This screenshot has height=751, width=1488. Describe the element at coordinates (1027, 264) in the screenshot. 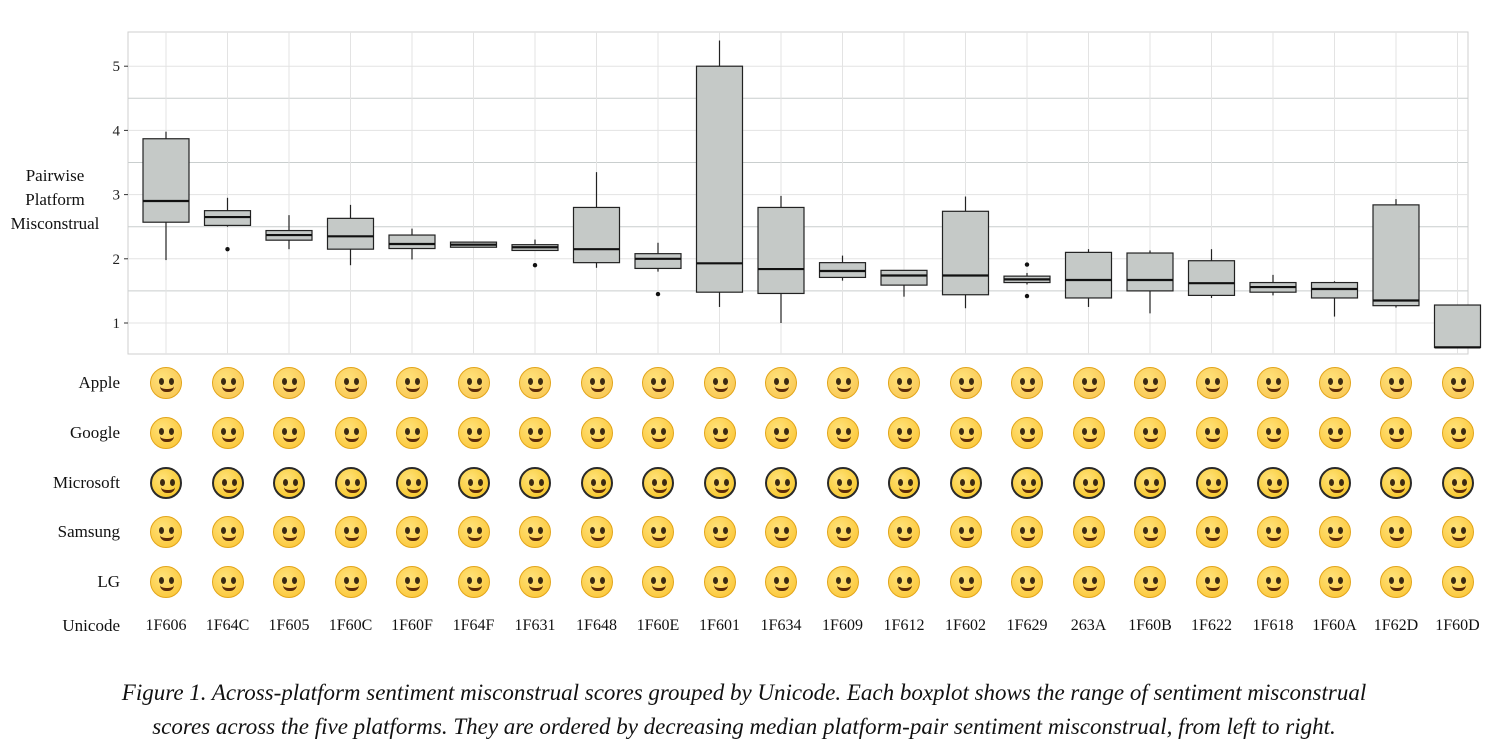

I see `outlier-point` at that location.